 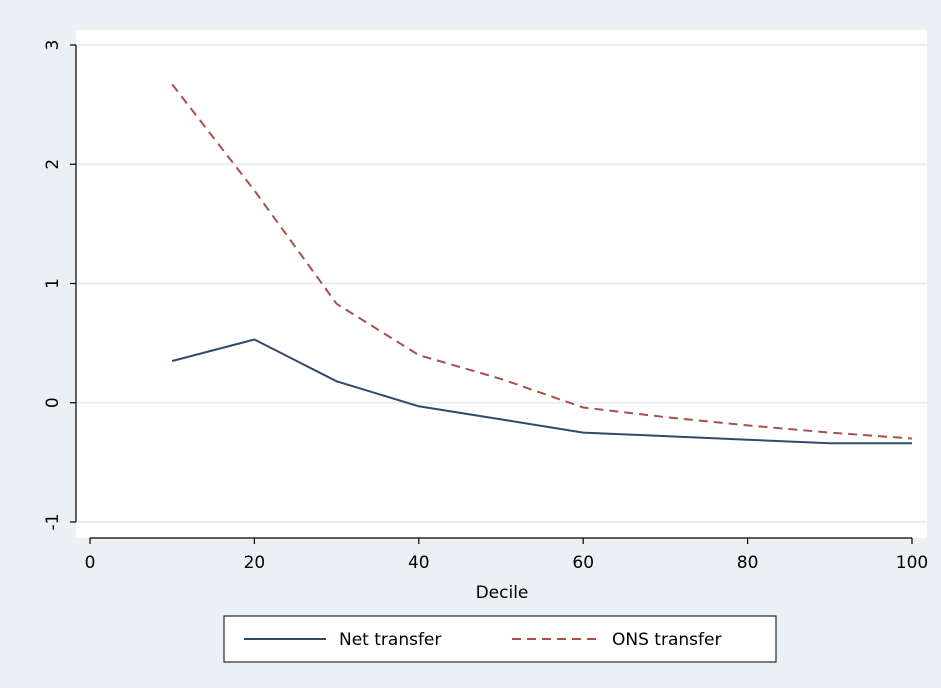 I want to click on x-tick-label: 20, so click(x=255, y=563).